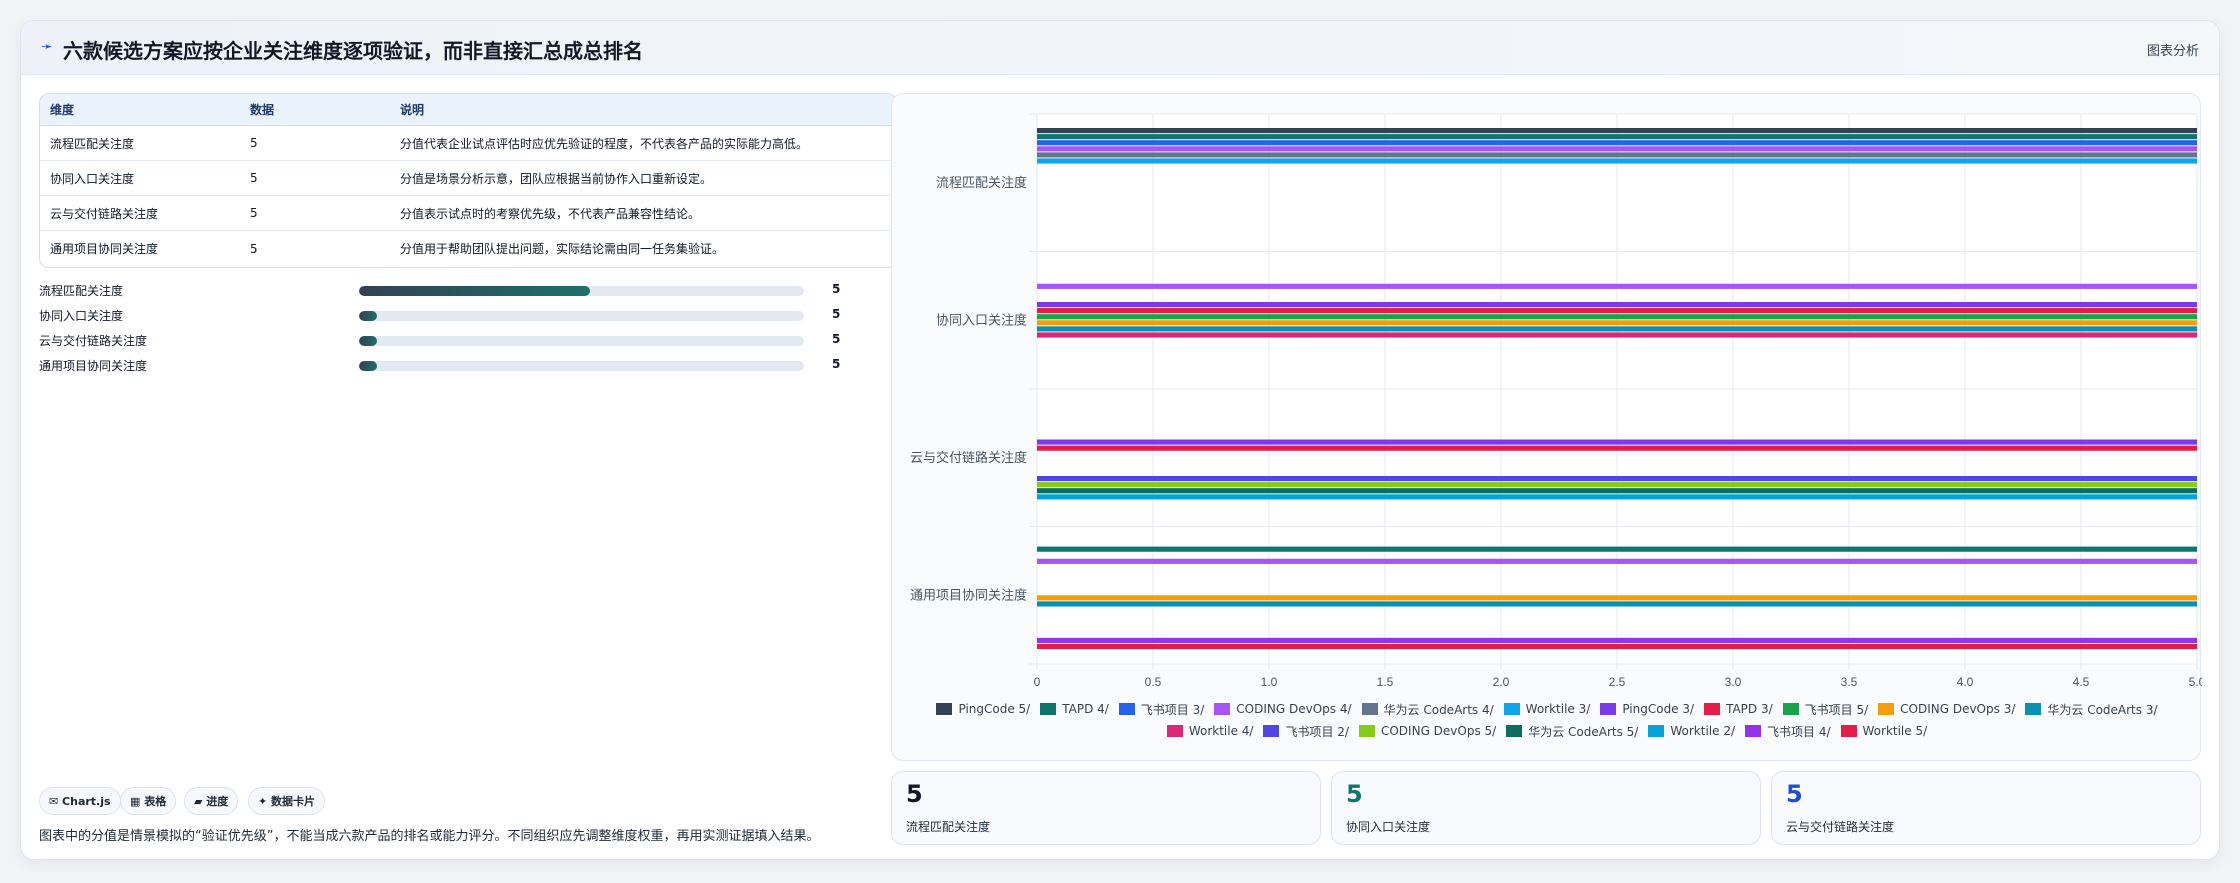 This screenshot has height=883, width=2240. What do you see at coordinates (2172, 51) in the screenshot?
I see `chart-analysis-link: 图表分析` at bounding box center [2172, 51].